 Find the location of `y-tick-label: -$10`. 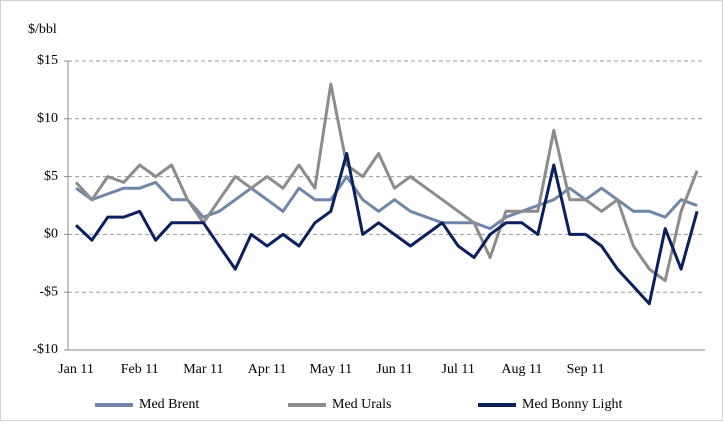

y-tick-label: -$10 is located at coordinates (45, 349).